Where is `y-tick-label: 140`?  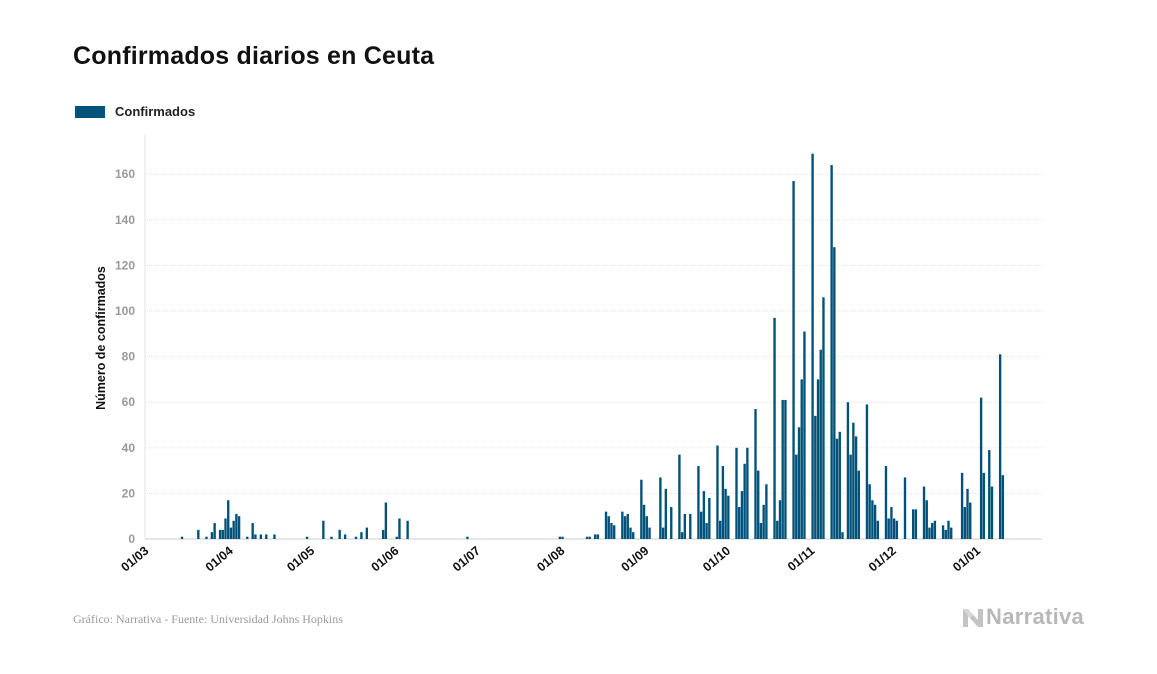
y-tick-label: 140 is located at coordinates (125, 220).